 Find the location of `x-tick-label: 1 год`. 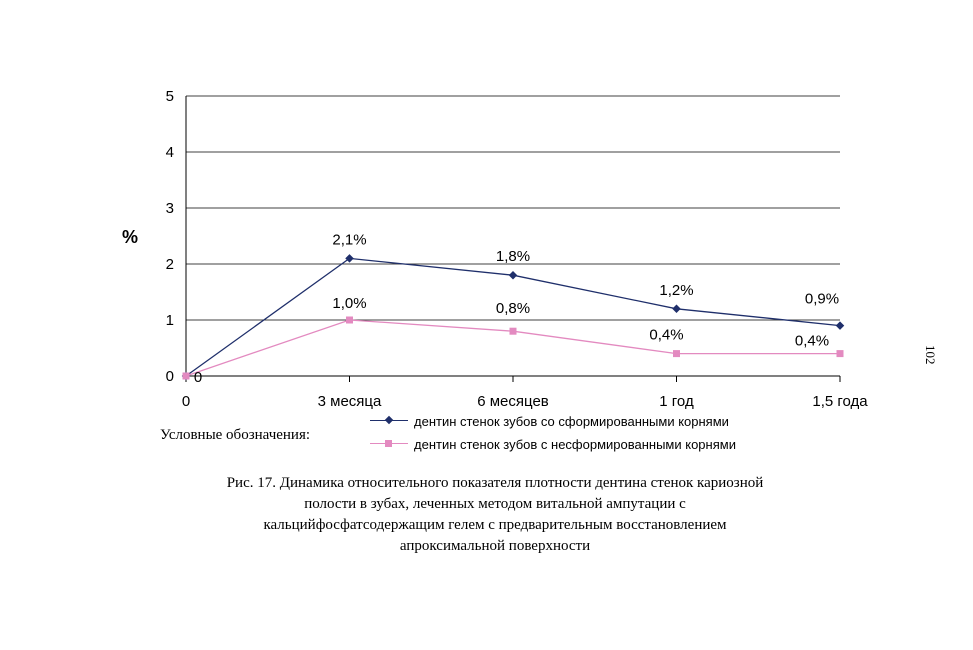

x-tick-label: 1 год is located at coordinates (676, 401).